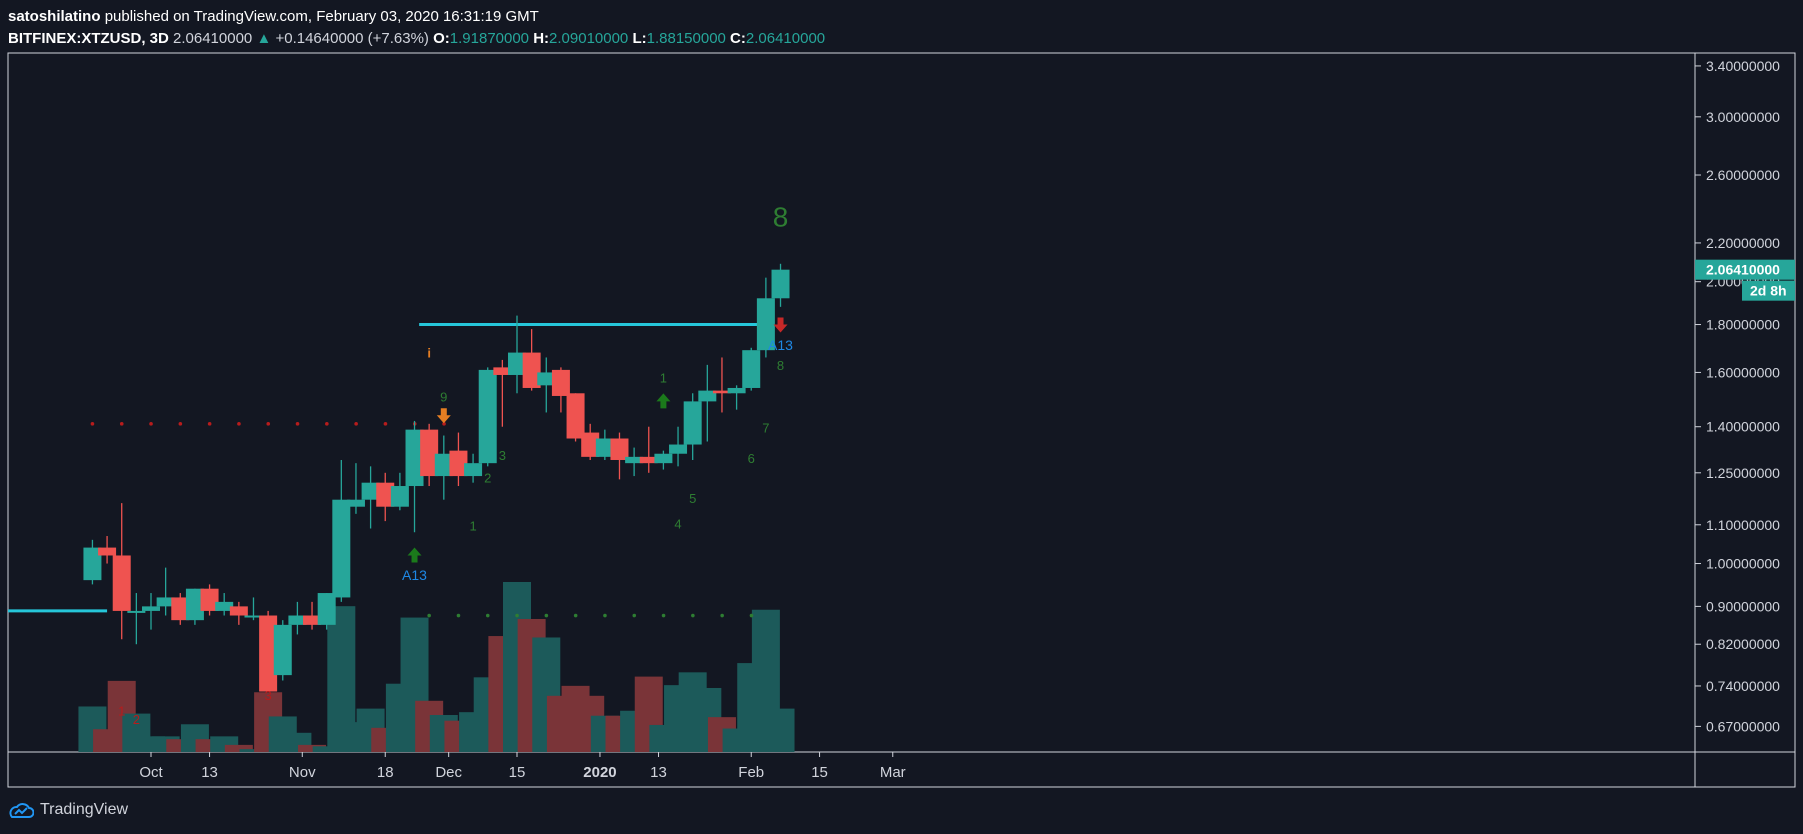 This screenshot has width=1803, height=834. What do you see at coordinates (738, 38) in the screenshot?
I see `close-label: C:` at bounding box center [738, 38].